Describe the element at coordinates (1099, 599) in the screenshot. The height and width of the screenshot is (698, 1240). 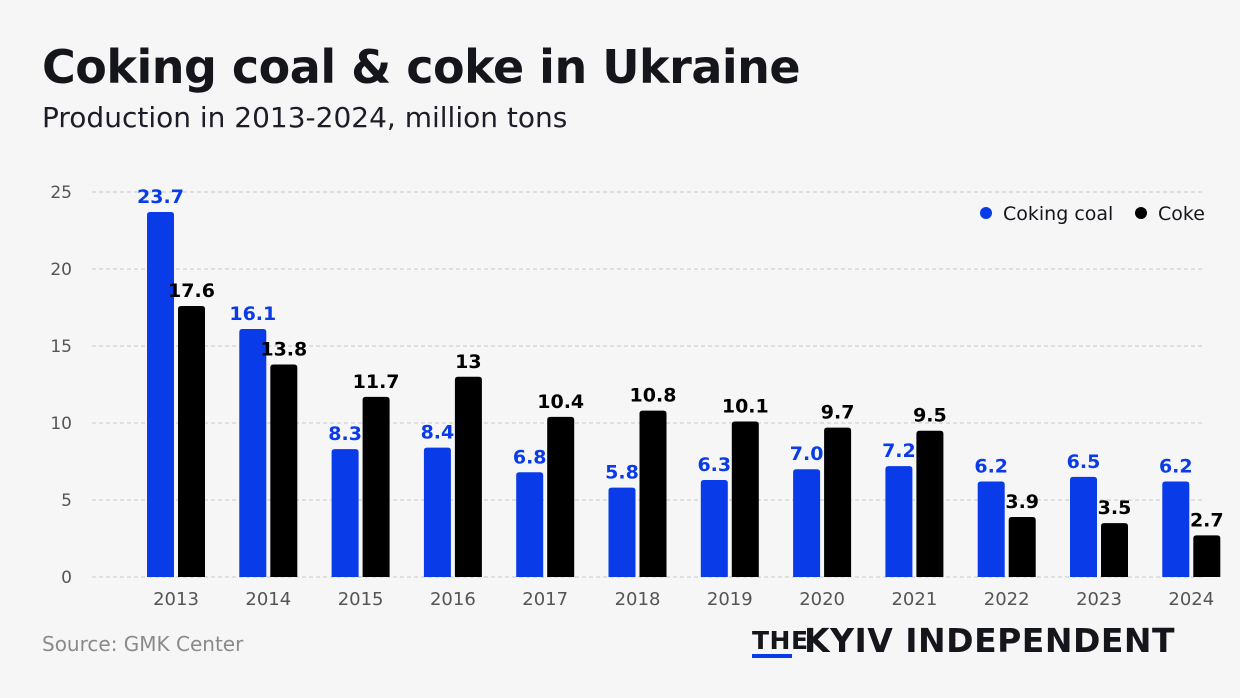
I see `x-tick-label: 2023` at that location.